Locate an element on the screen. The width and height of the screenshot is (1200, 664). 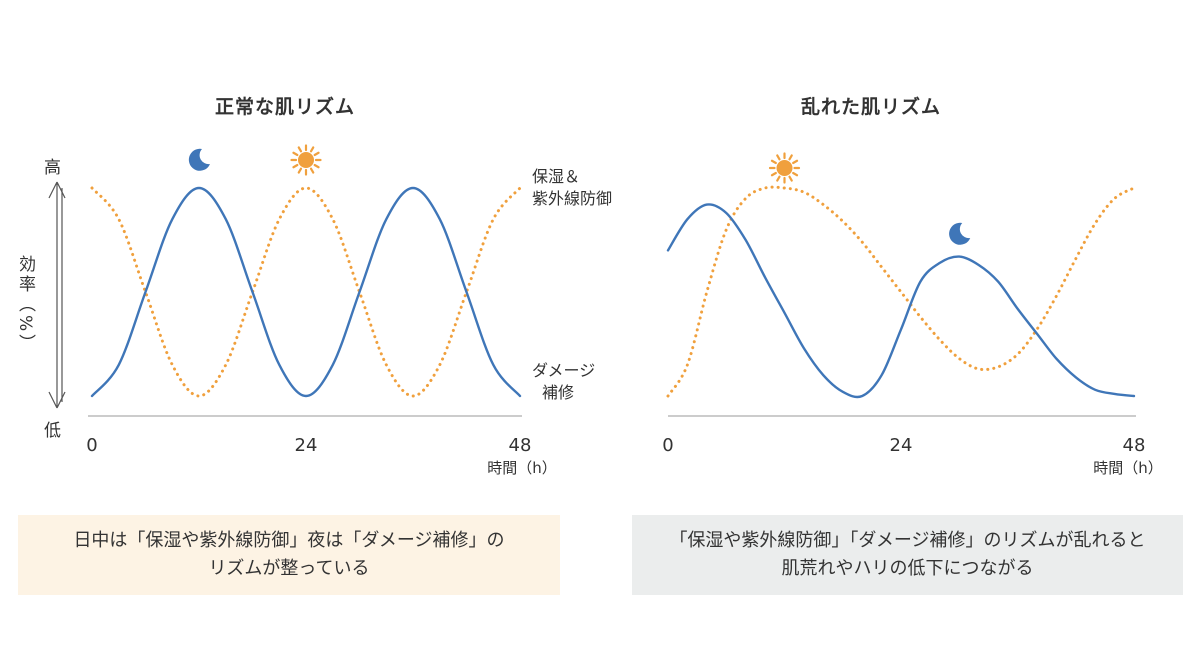
chart-title: 乱れた肌リズム is located at coordinates (871, 107).